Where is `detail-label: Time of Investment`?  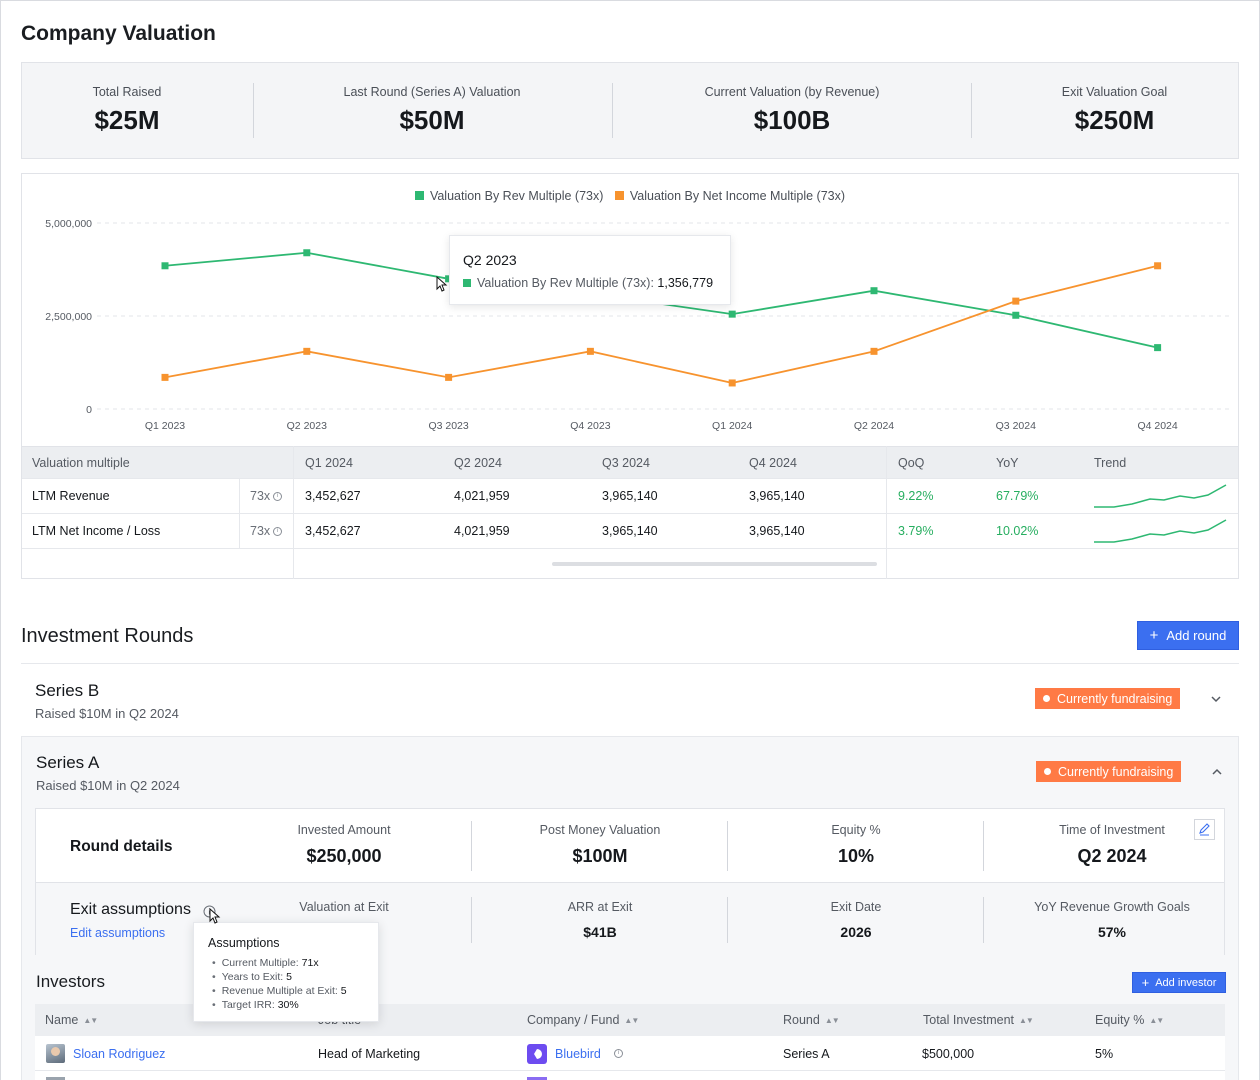
detail-label: Time of Investment is located at coordinates (1112, 830).